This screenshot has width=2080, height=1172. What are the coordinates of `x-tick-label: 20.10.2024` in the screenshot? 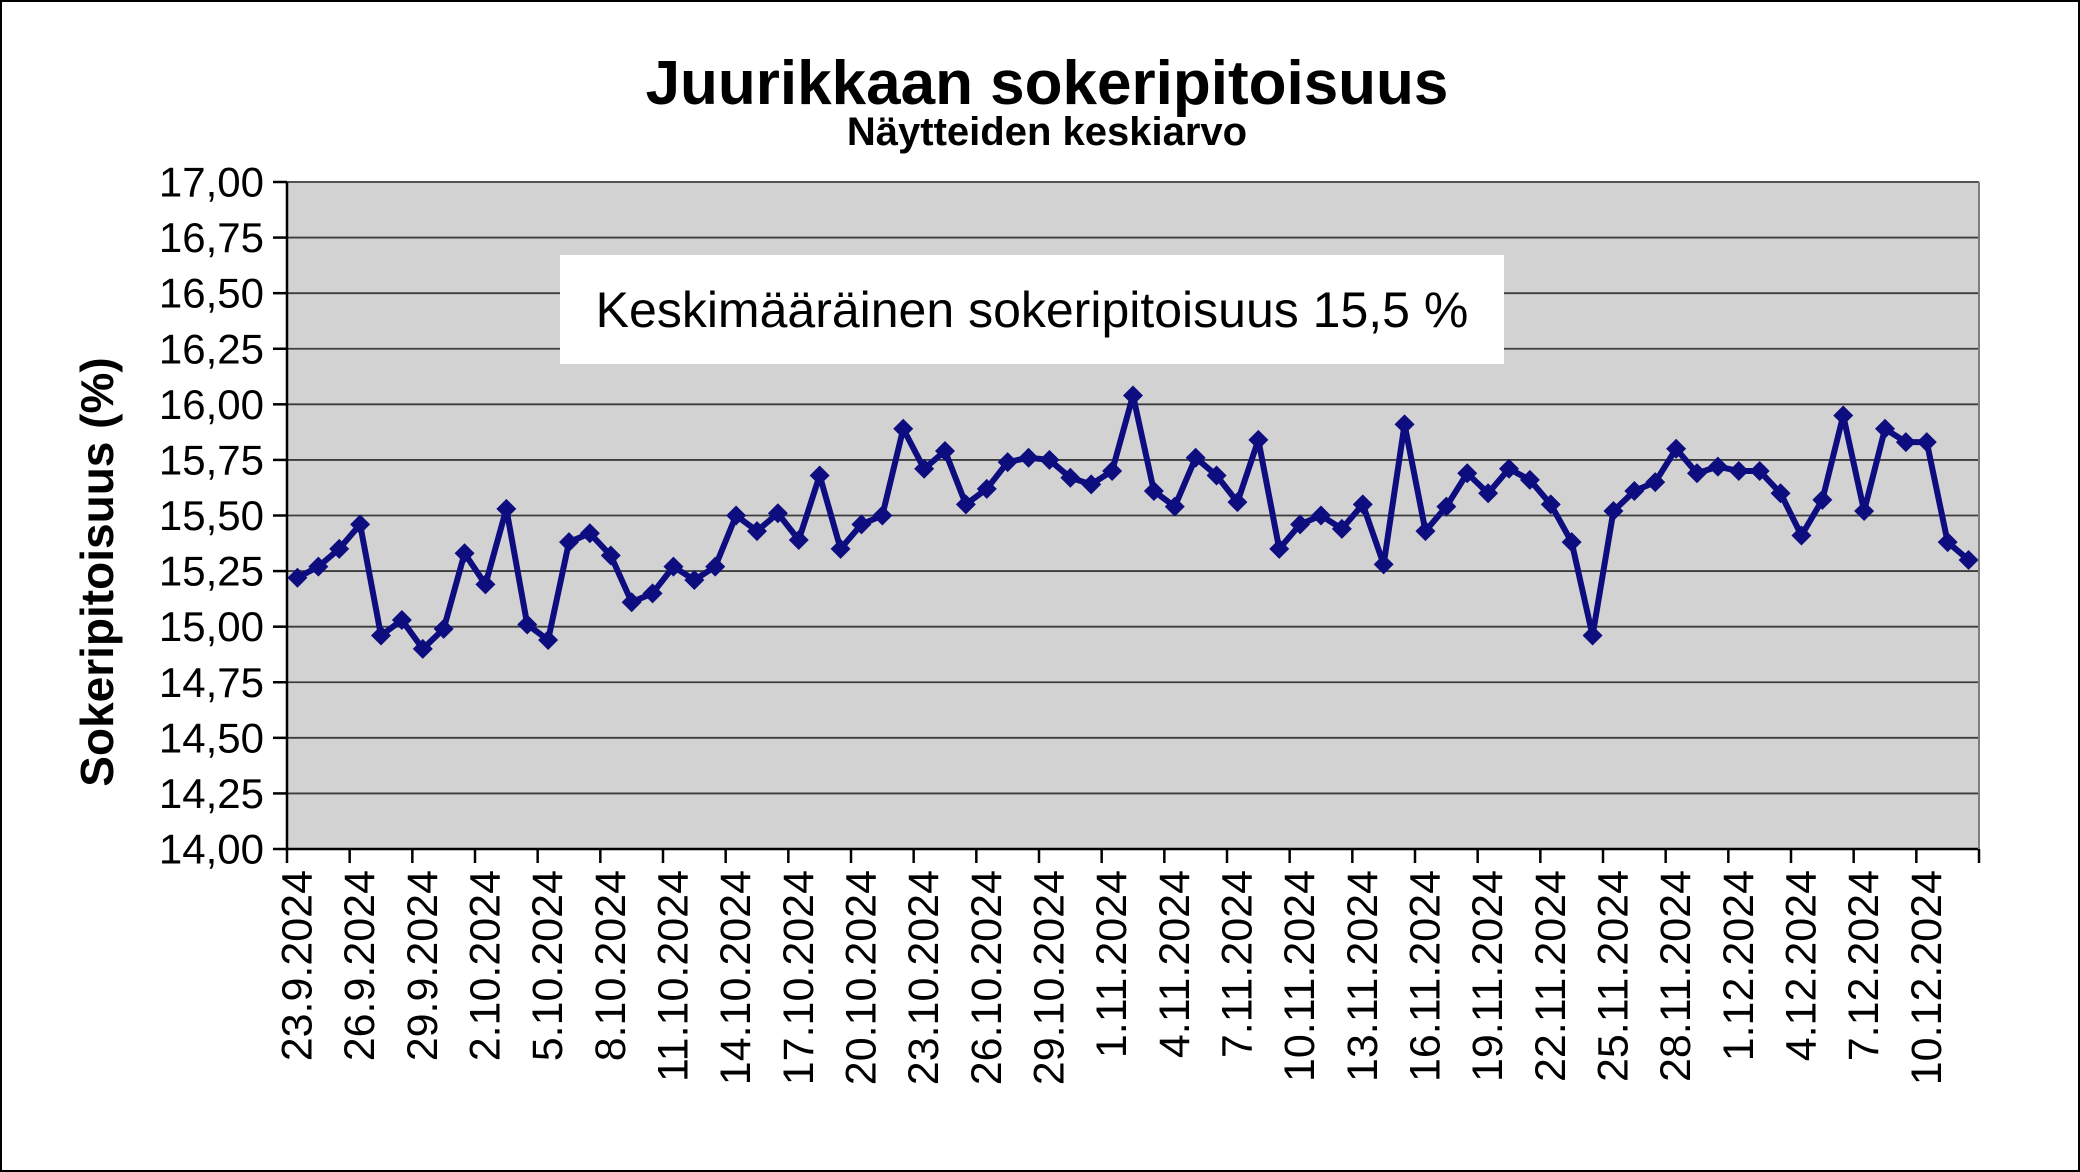 It's located at (861, 977).